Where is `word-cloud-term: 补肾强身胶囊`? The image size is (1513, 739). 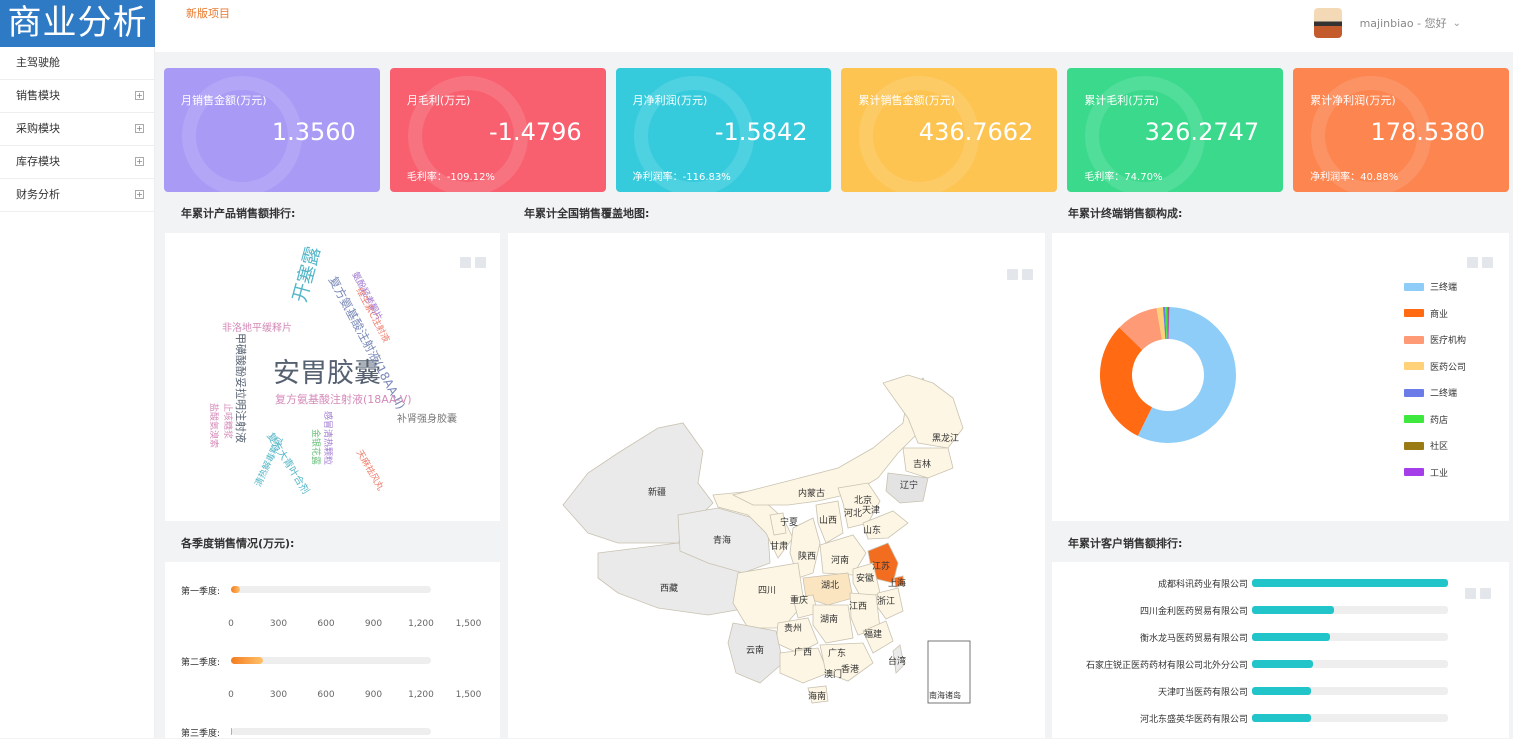 word-cloud-term: 补肾强身胶囊 is located at coordinates (427, 417).